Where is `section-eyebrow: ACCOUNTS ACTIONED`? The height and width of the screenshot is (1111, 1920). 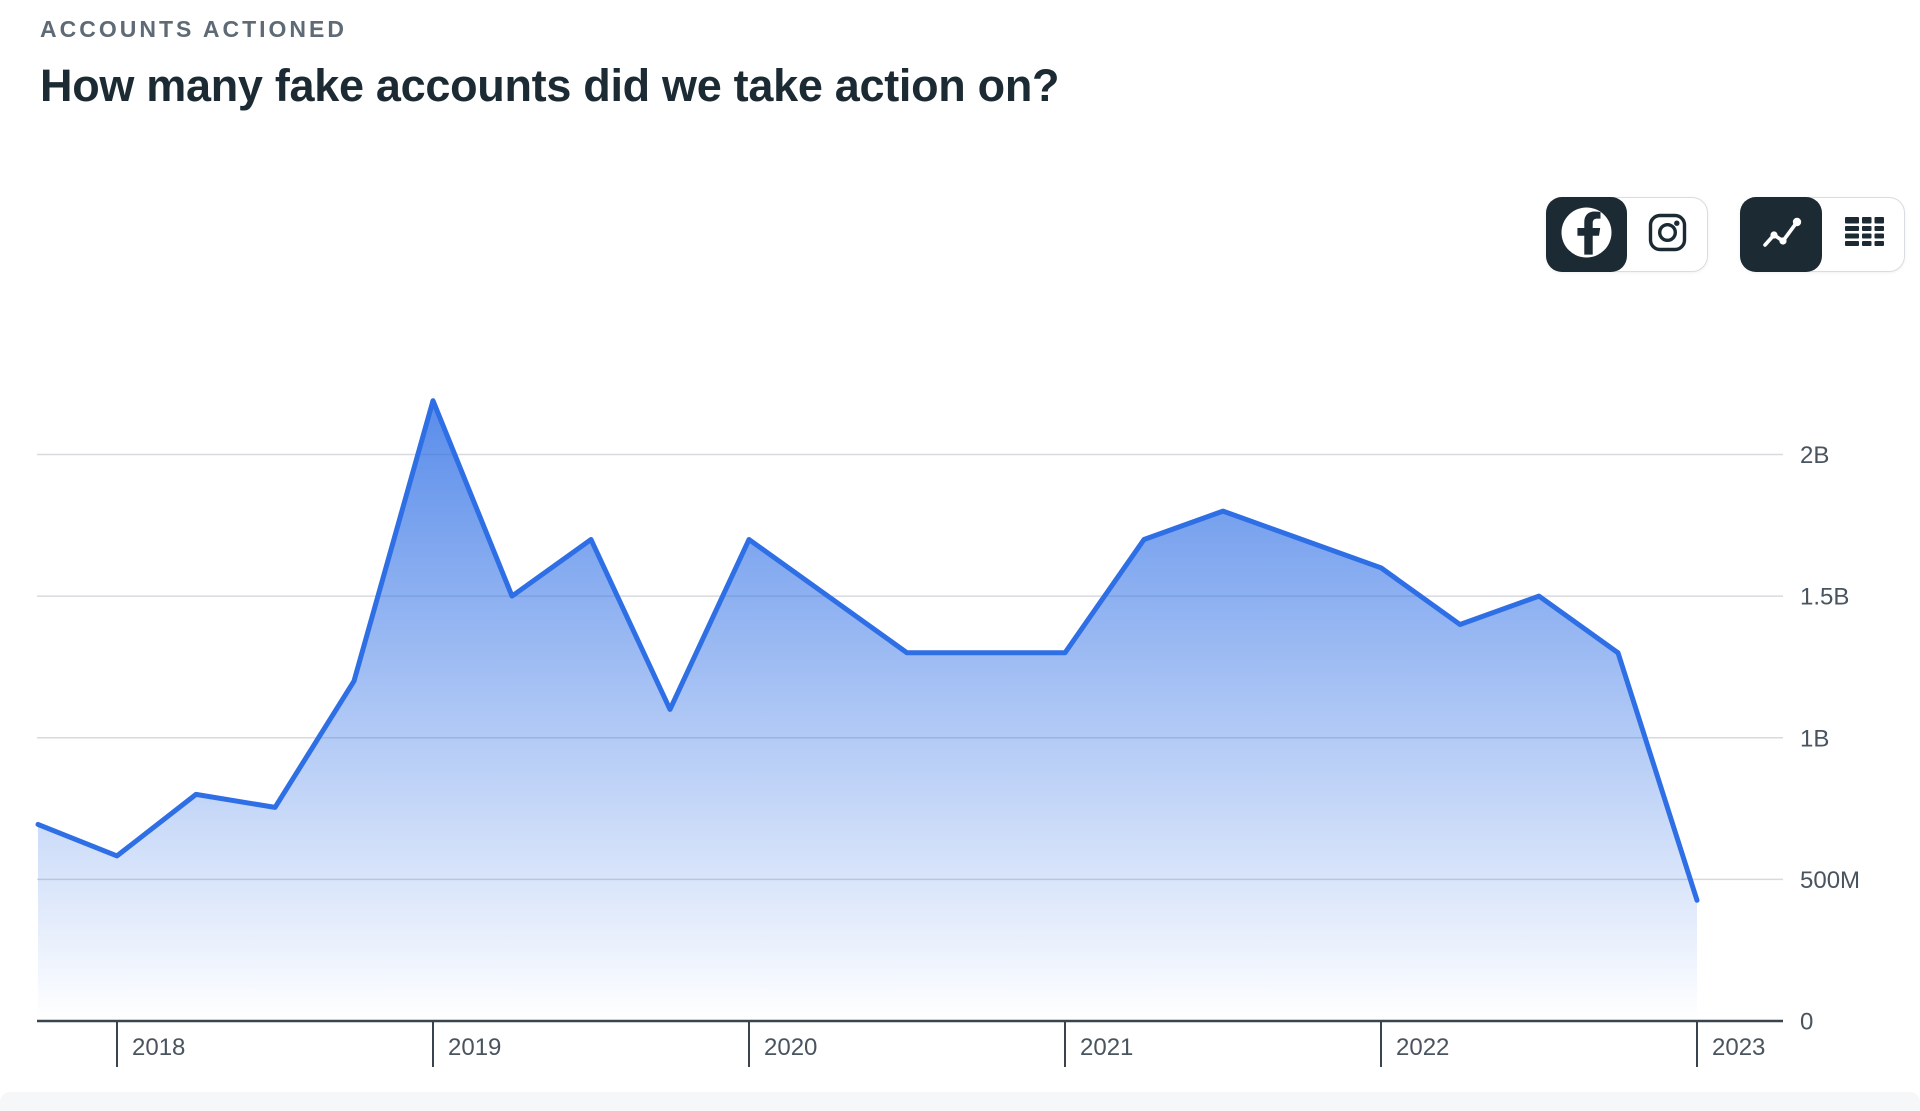 section-eyebrow: ACCOUNTS ACTIONED is located at coordinates (193, 29).